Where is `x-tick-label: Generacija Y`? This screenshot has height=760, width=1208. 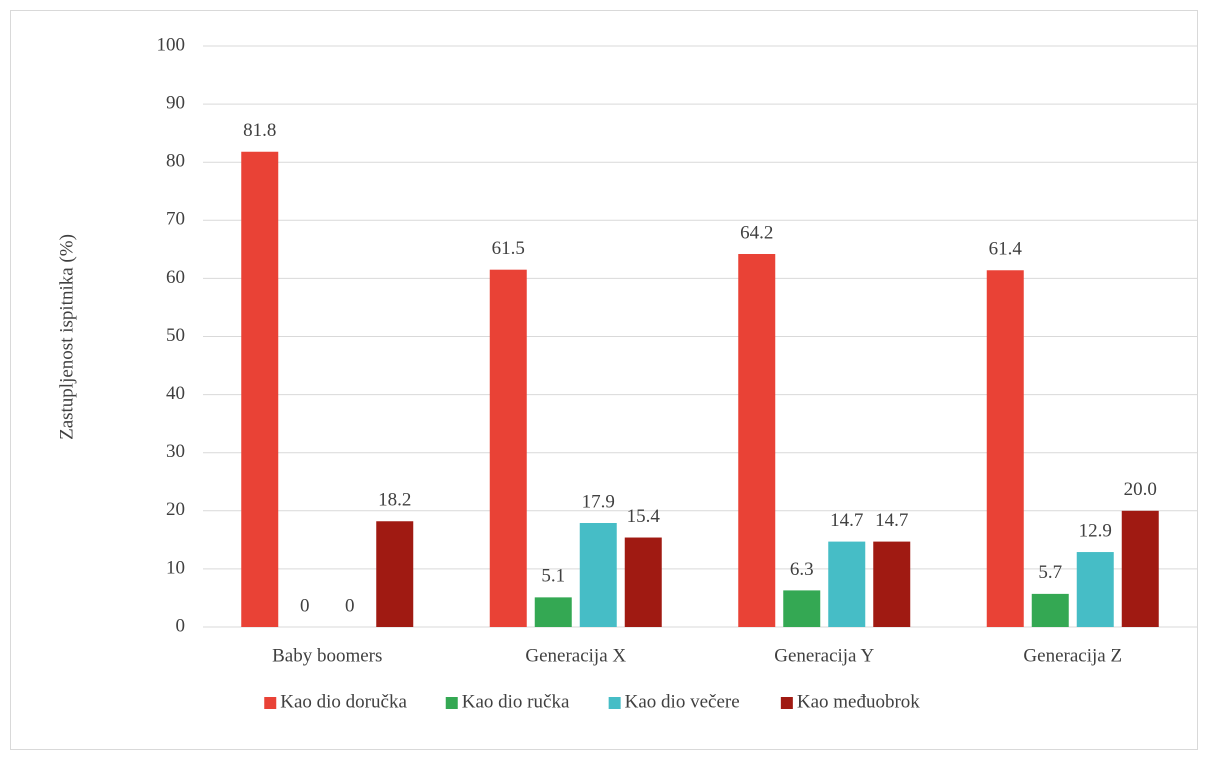
x-tick-label: Generacija Y is located at coordinates (824, 655).